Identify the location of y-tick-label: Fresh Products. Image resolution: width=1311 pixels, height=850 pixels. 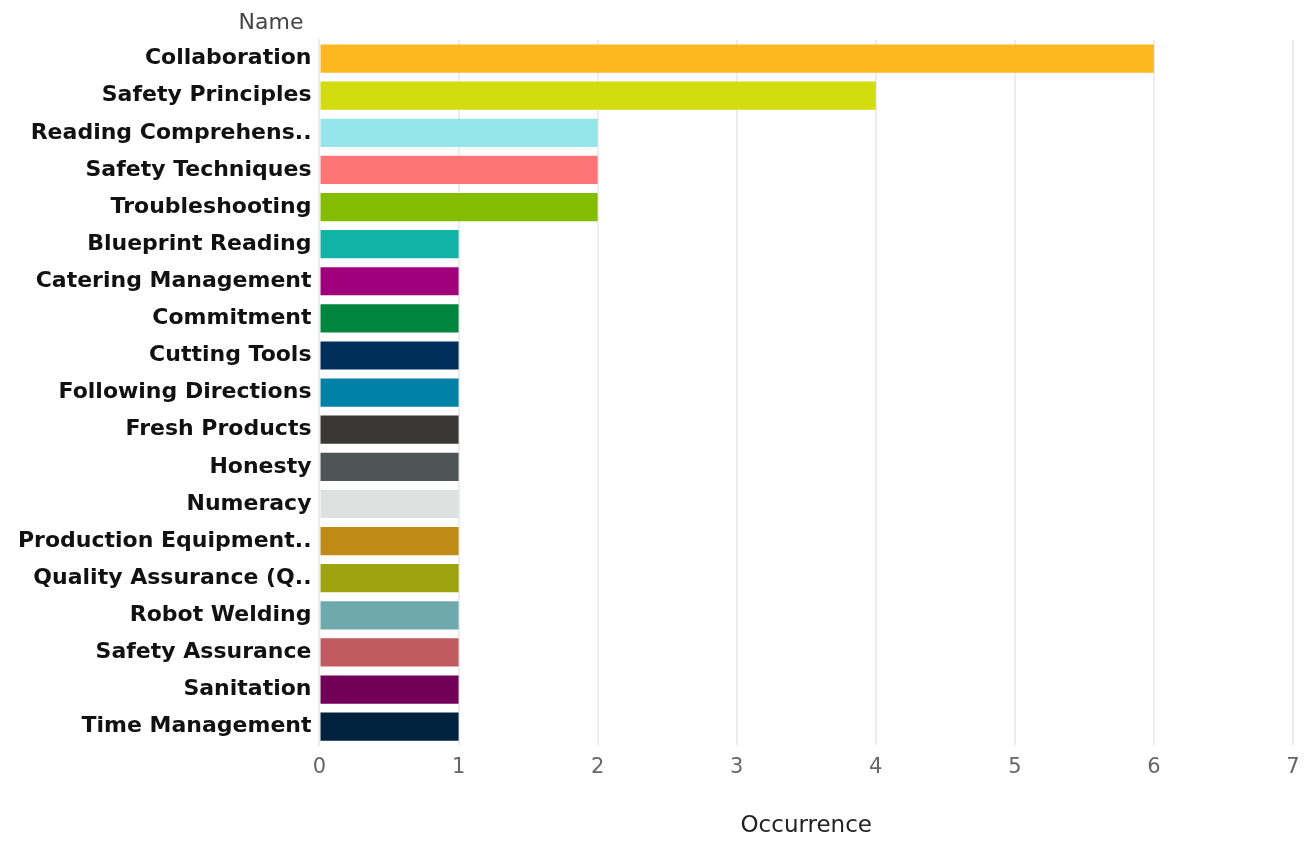
(218, 428).